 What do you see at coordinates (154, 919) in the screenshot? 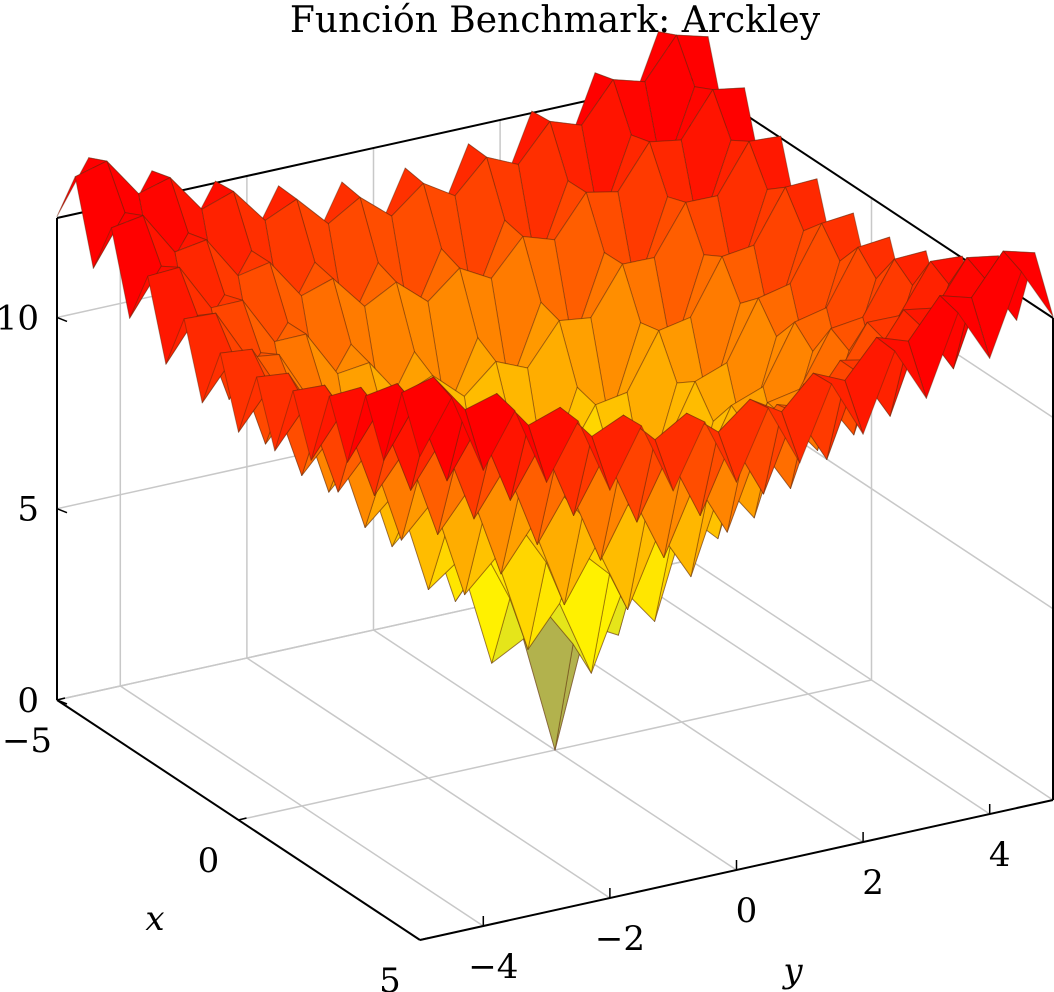
I see `x-axis-label: x` at bounding box center [154, 919].